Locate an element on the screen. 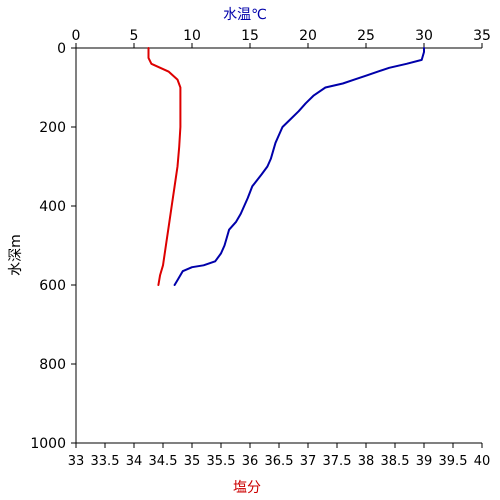 Image resolution: width=500 pixels, height=500 pixels. bottom-axis-tick-label: 35 is located at coordinates (192, 461).